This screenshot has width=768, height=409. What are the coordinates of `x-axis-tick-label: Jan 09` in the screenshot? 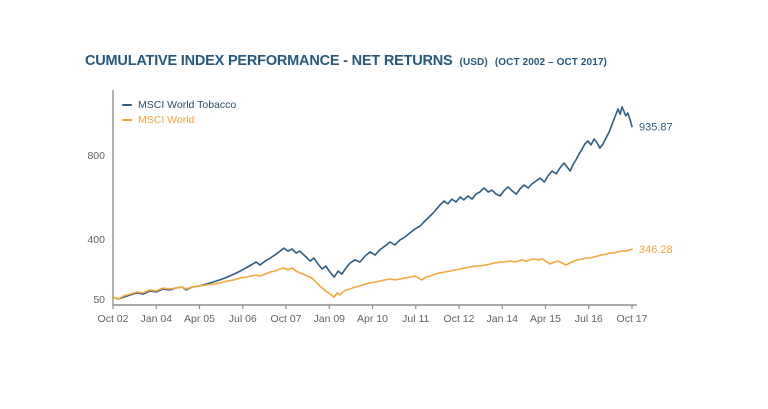 It's located at (329, 319).